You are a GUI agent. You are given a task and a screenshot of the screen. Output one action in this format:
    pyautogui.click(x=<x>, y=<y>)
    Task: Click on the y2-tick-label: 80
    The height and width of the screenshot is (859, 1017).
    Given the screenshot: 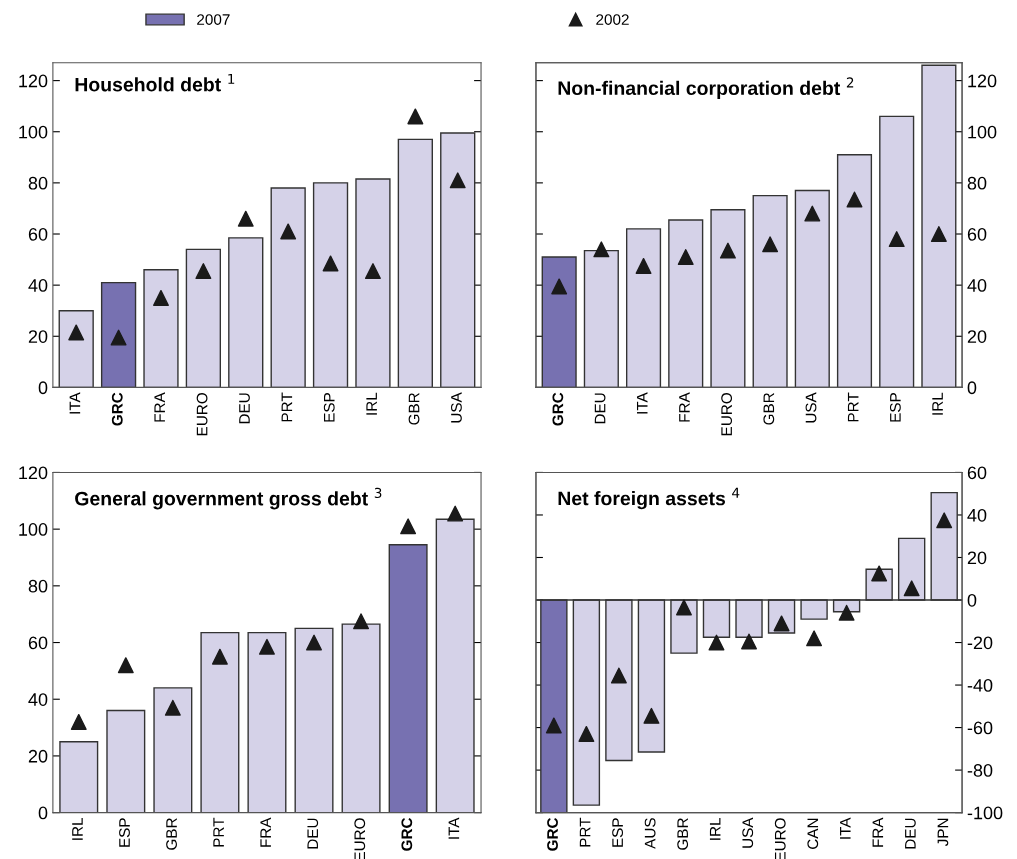 What is the action you would take?
    pyautogui.click(x=977, y=183)
    